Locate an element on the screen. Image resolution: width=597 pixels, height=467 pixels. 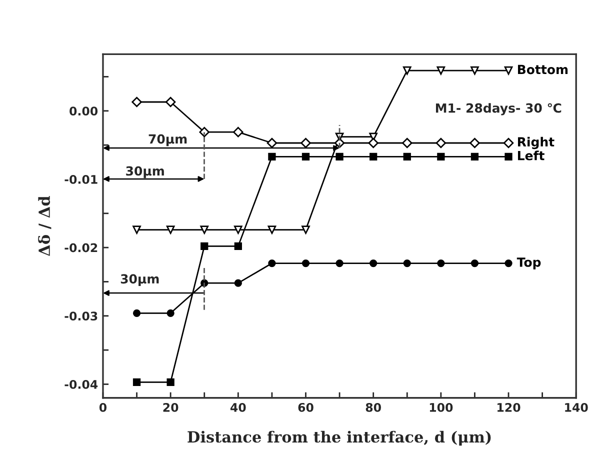
series-label: Right is located at coordinates (536, 143).